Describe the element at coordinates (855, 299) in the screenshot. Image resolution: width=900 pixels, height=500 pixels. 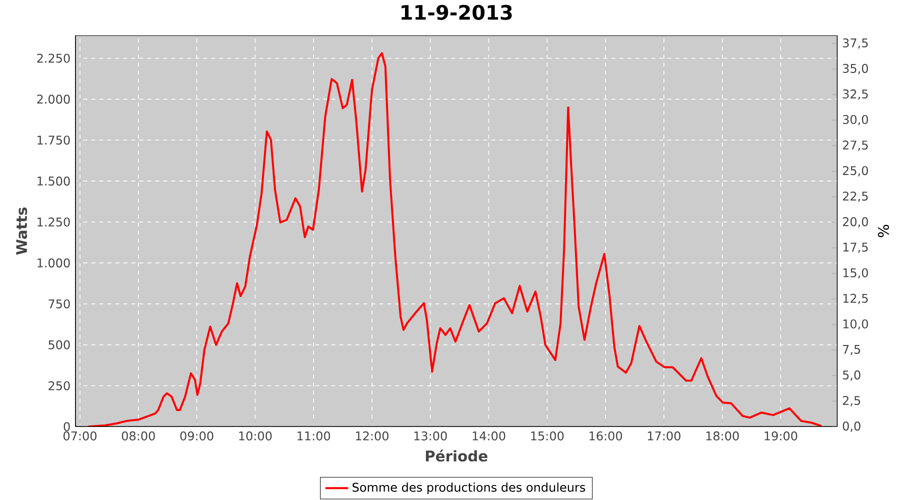
I see `y2-tick-label: 12,5` at that location.